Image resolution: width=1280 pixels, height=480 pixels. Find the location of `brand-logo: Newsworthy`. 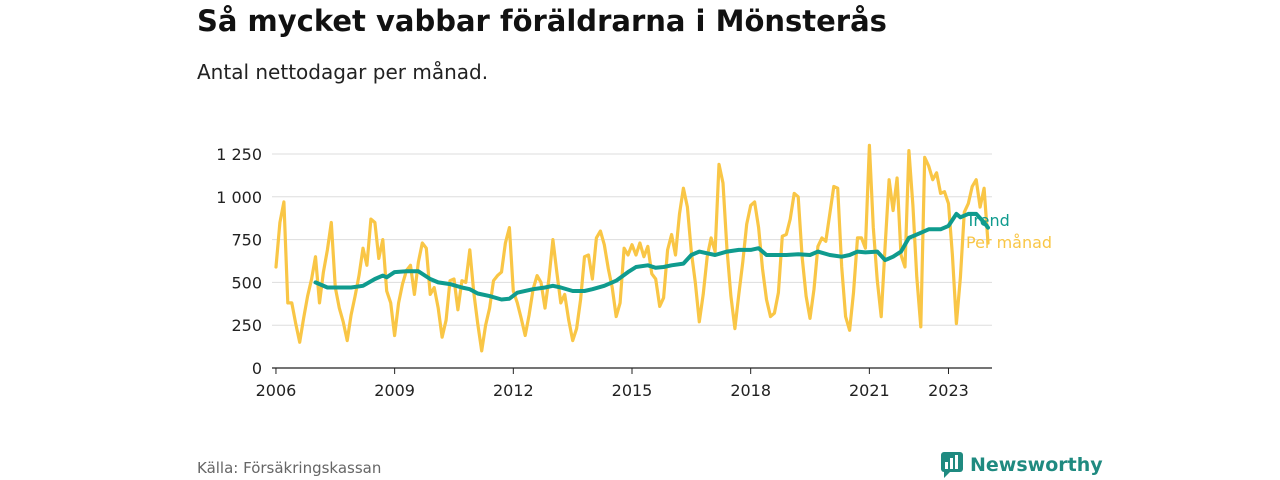

brand-logo: Newsworthy is located at coordinates (1021, 465).